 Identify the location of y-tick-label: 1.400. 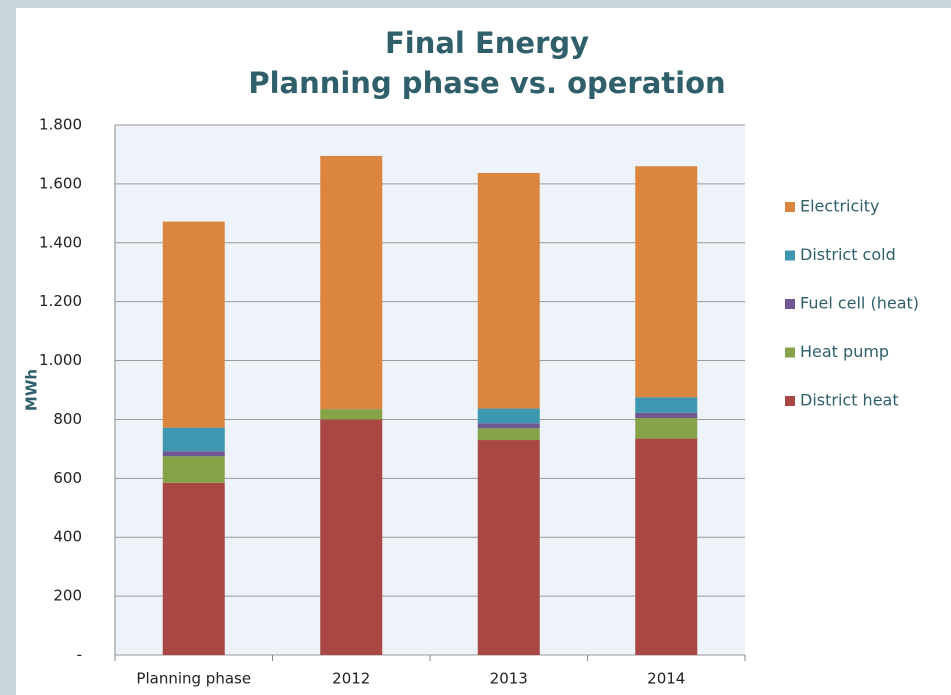
(60, 242).